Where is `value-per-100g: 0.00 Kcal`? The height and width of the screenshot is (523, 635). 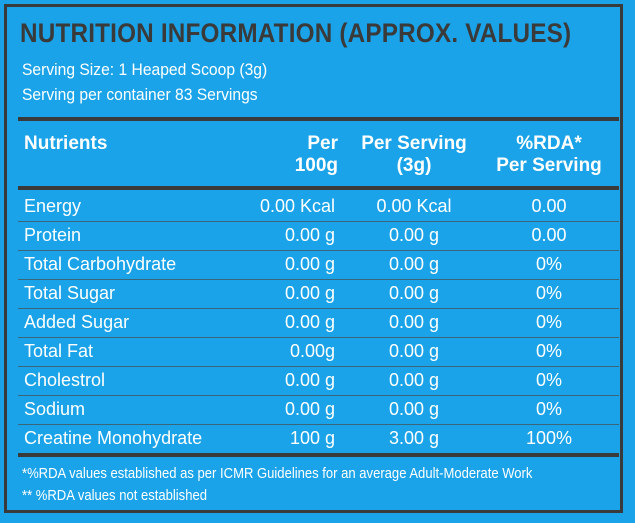
value-per-100g: 0.00 Kcal is located at coordinates (297, 206).